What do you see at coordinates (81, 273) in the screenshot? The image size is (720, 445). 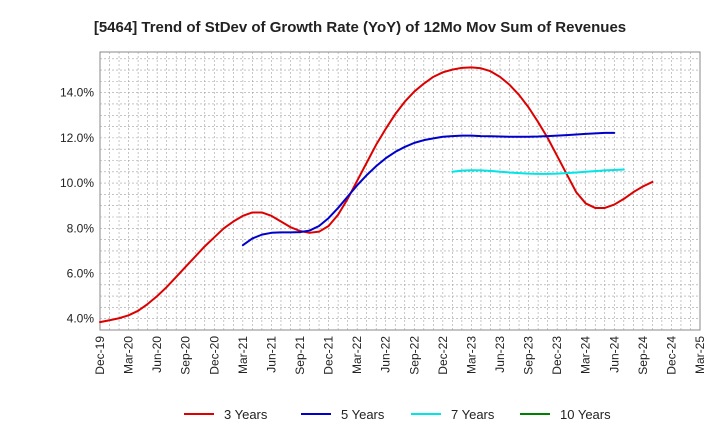 I see `y-tick-label: 6.0%` at bounding box center [81, 273].